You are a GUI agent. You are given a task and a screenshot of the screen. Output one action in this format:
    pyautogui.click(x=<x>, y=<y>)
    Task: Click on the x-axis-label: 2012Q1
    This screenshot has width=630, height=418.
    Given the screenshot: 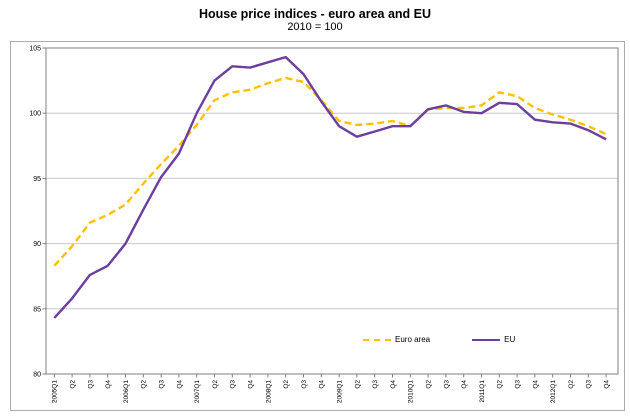 What is the action you would take?
    pyautogui.click(x=553, y=392)
    